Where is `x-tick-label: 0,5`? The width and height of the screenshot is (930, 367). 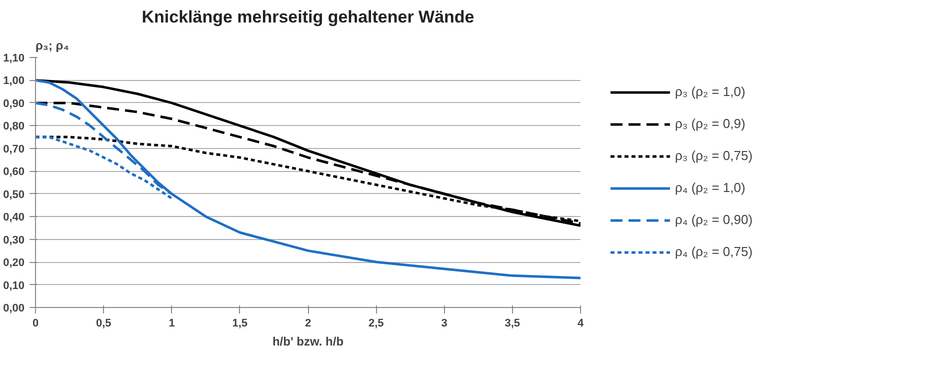
x-tick-label: 0,5 is located at coordinates (104, 324).